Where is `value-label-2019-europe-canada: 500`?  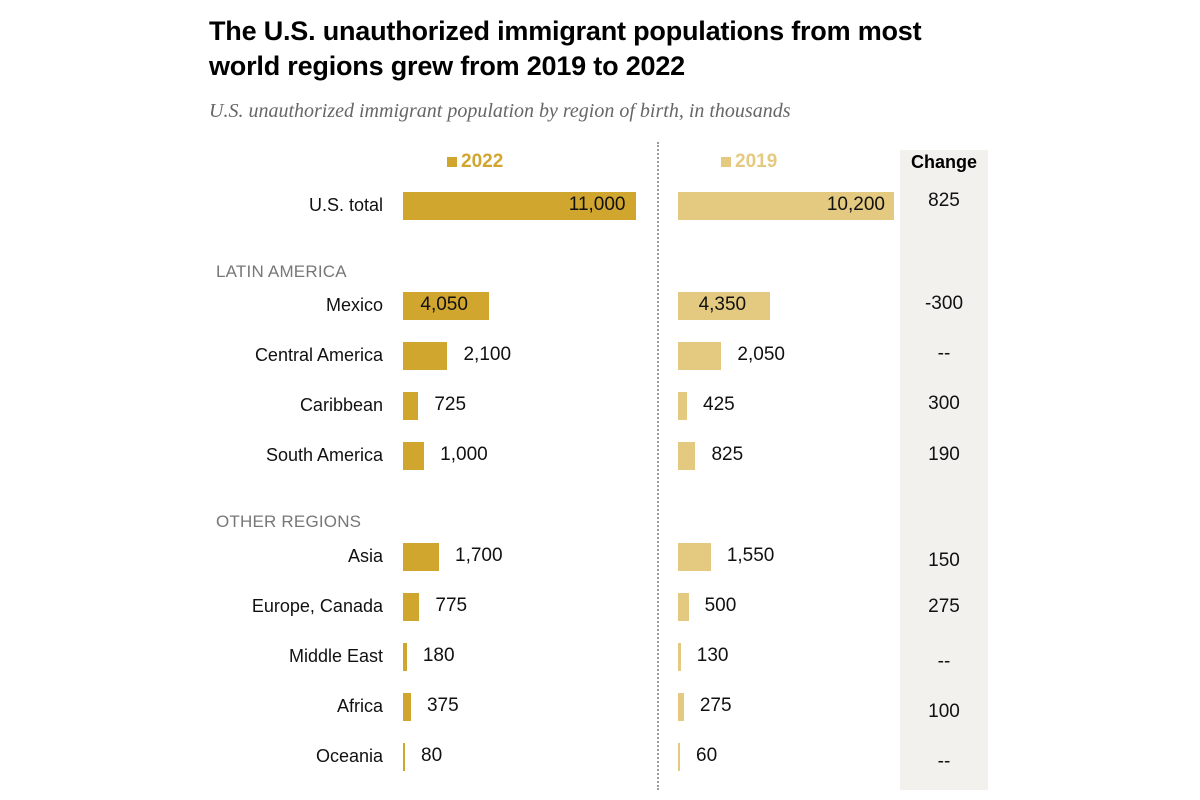
value-label-2019-europe-canada: 500 is located at coordinates (720, 605).